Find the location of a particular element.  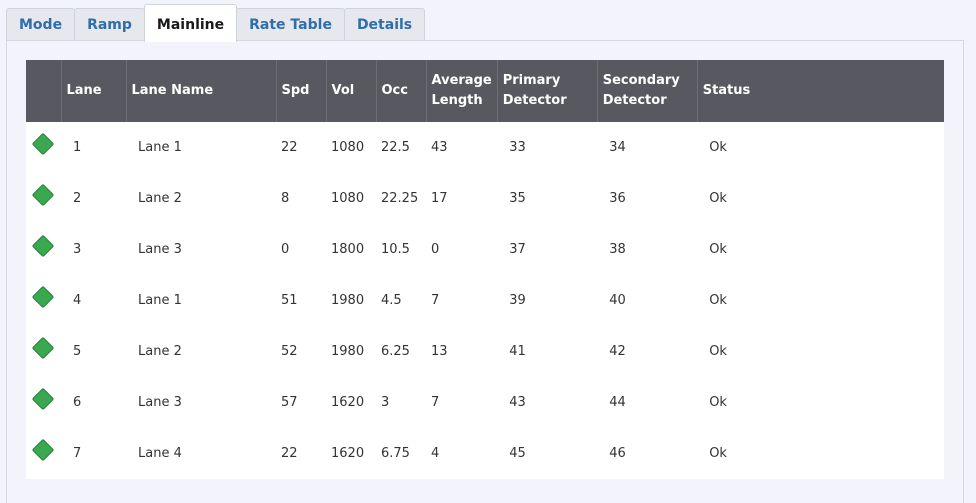

occ-cell: 22.25 is located at coordinates (400, 198).